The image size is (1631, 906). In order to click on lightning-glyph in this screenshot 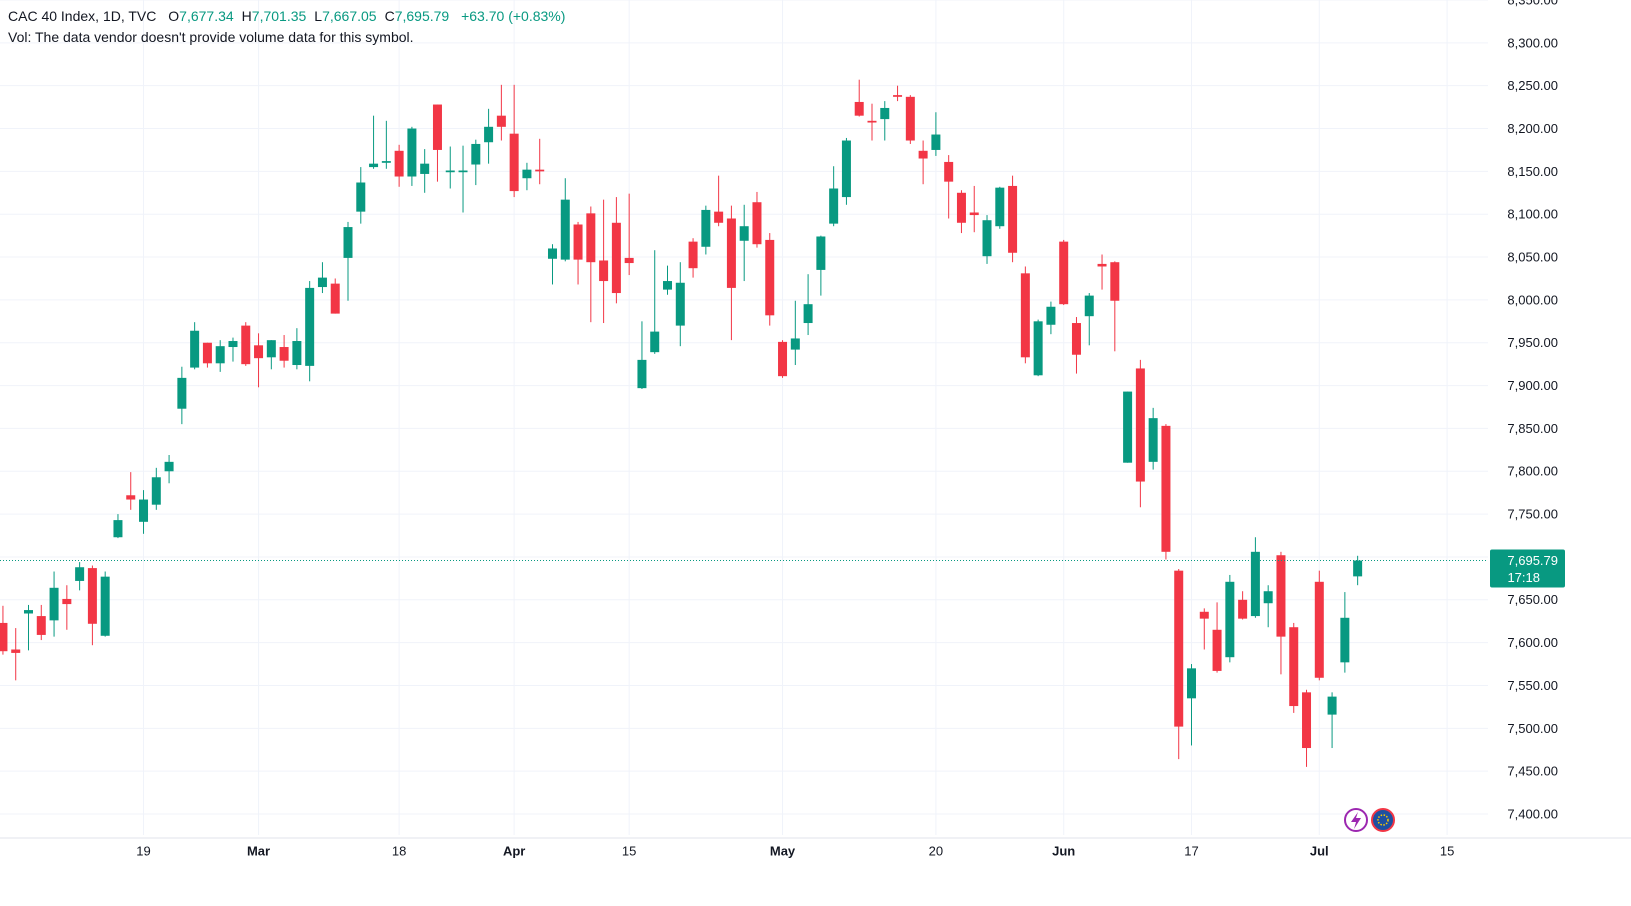, I will do `click(1356, 820)`.